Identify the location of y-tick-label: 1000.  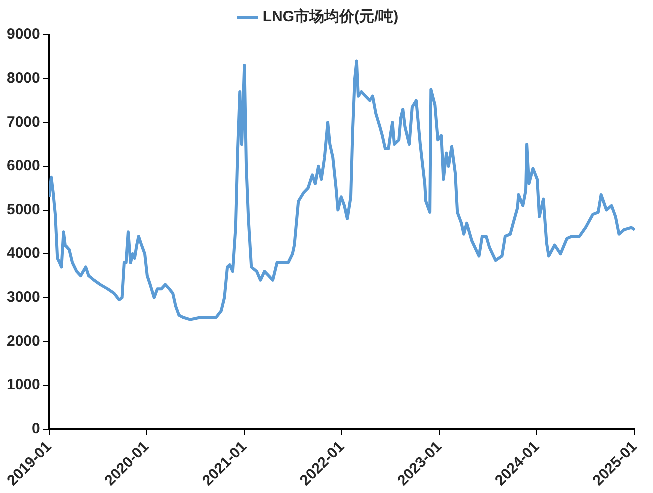
(23, 385).